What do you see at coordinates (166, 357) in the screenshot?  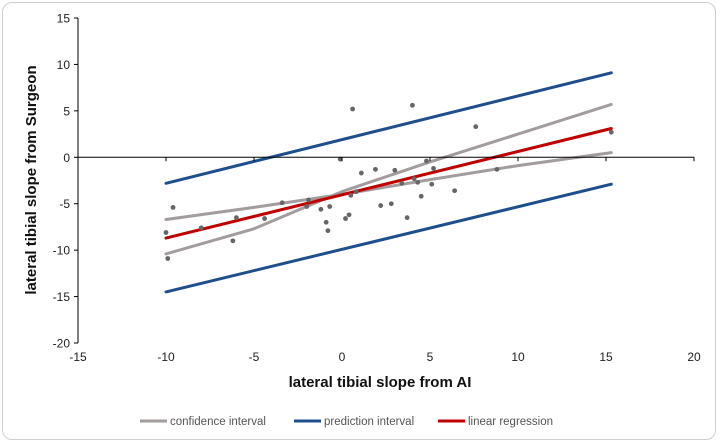 I see `x-tick-label: -10` at bounding box center [166, 357].